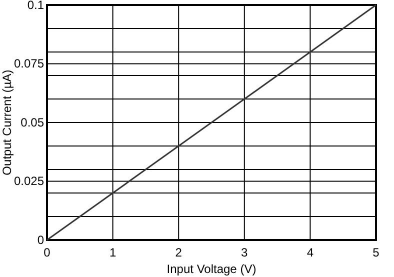 Image resolution: width=394 pixels, height=277 pixels. What do you see at coordinates (7, 123) in the screenshot?
I see `y-axis-title: Output Current (µA)` at bounding box center [7, 123].